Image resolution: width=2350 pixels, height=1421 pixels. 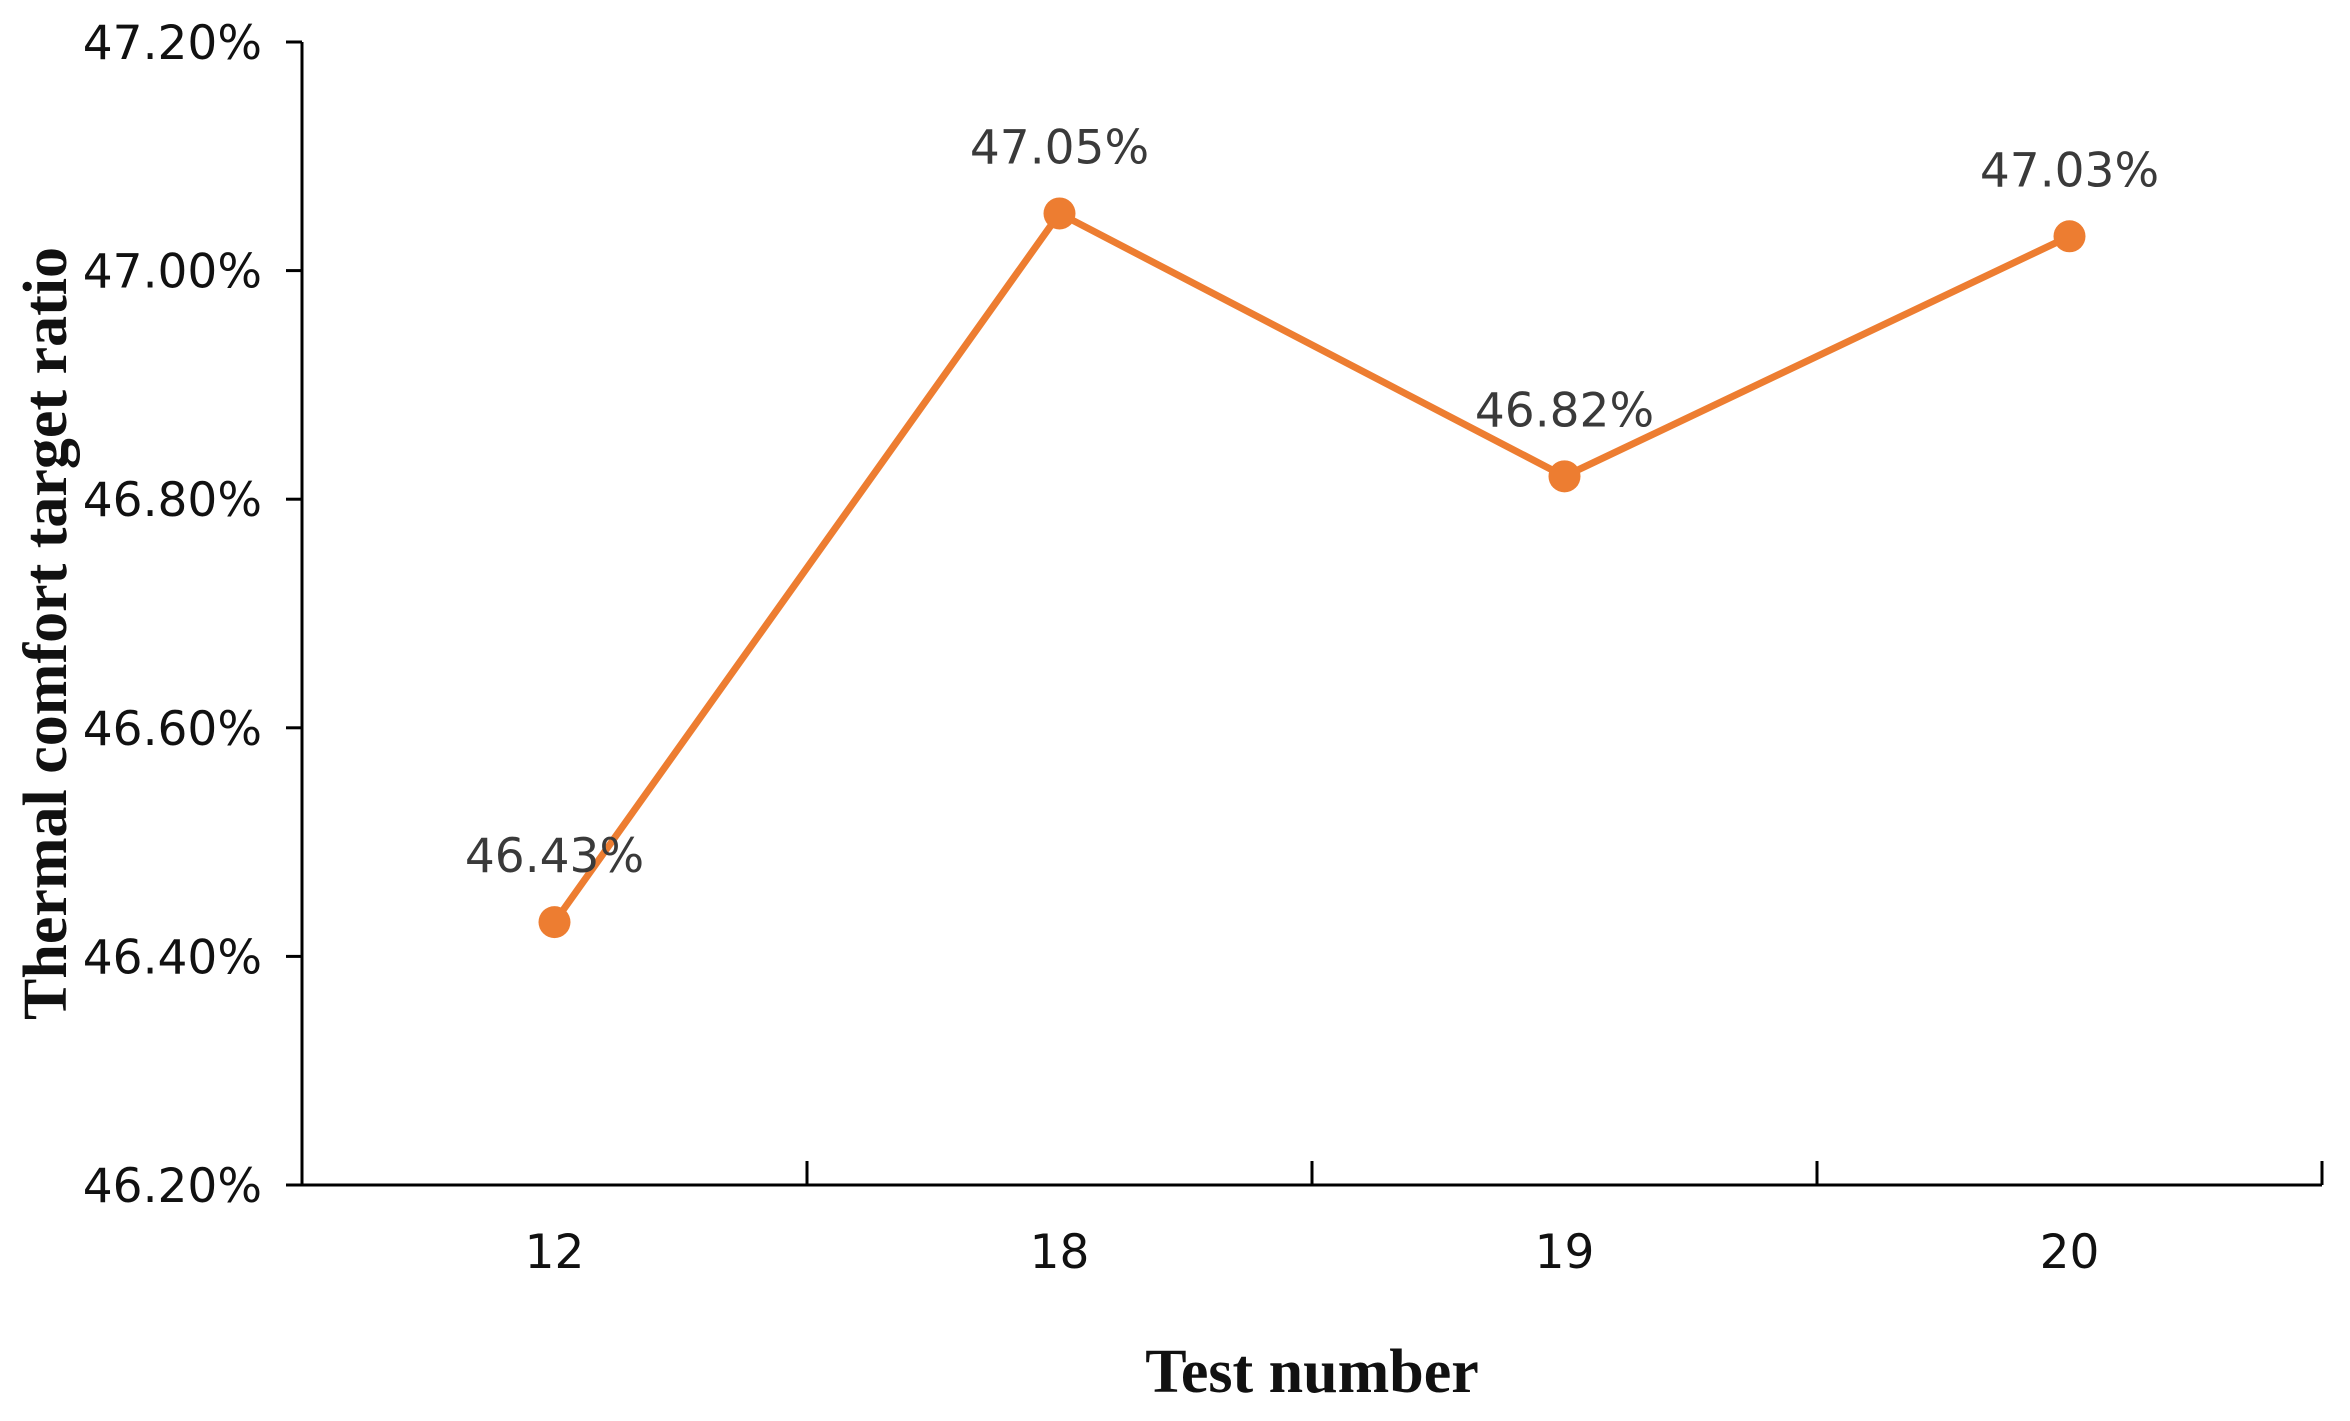 I want to click on y-tick-label: 46.20%, so click(x=172, y=1186).